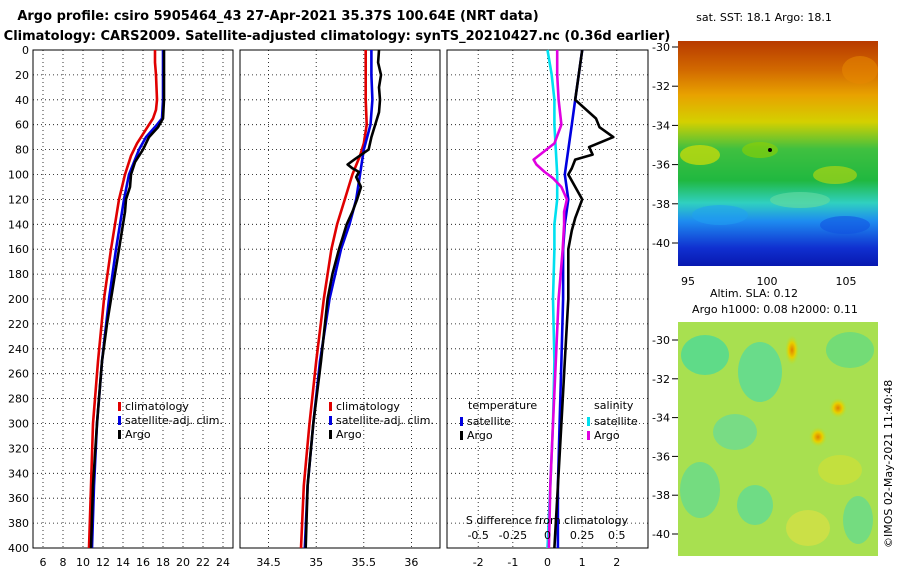 This screenshot has height=580, width=900. Describe the element at coordinates (22, 75) in the screenshot. I see `depth-tick-label: 20` at that location.